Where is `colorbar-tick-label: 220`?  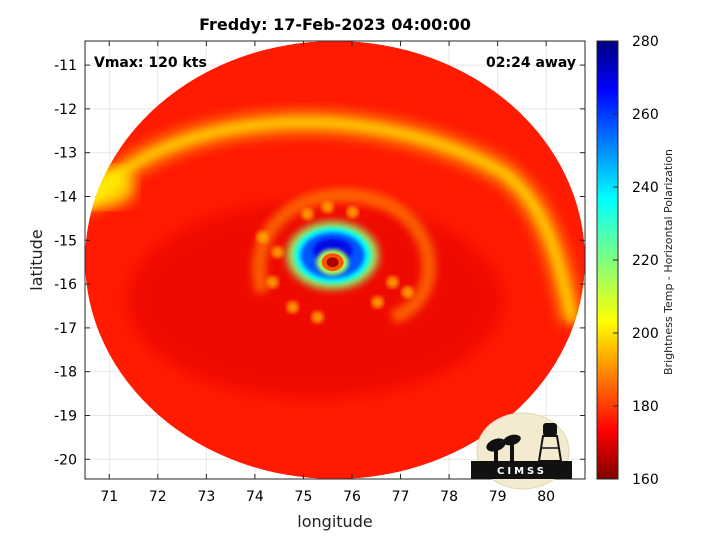 colorbar-tick-label: 220 is located at coordinates (645, 261).